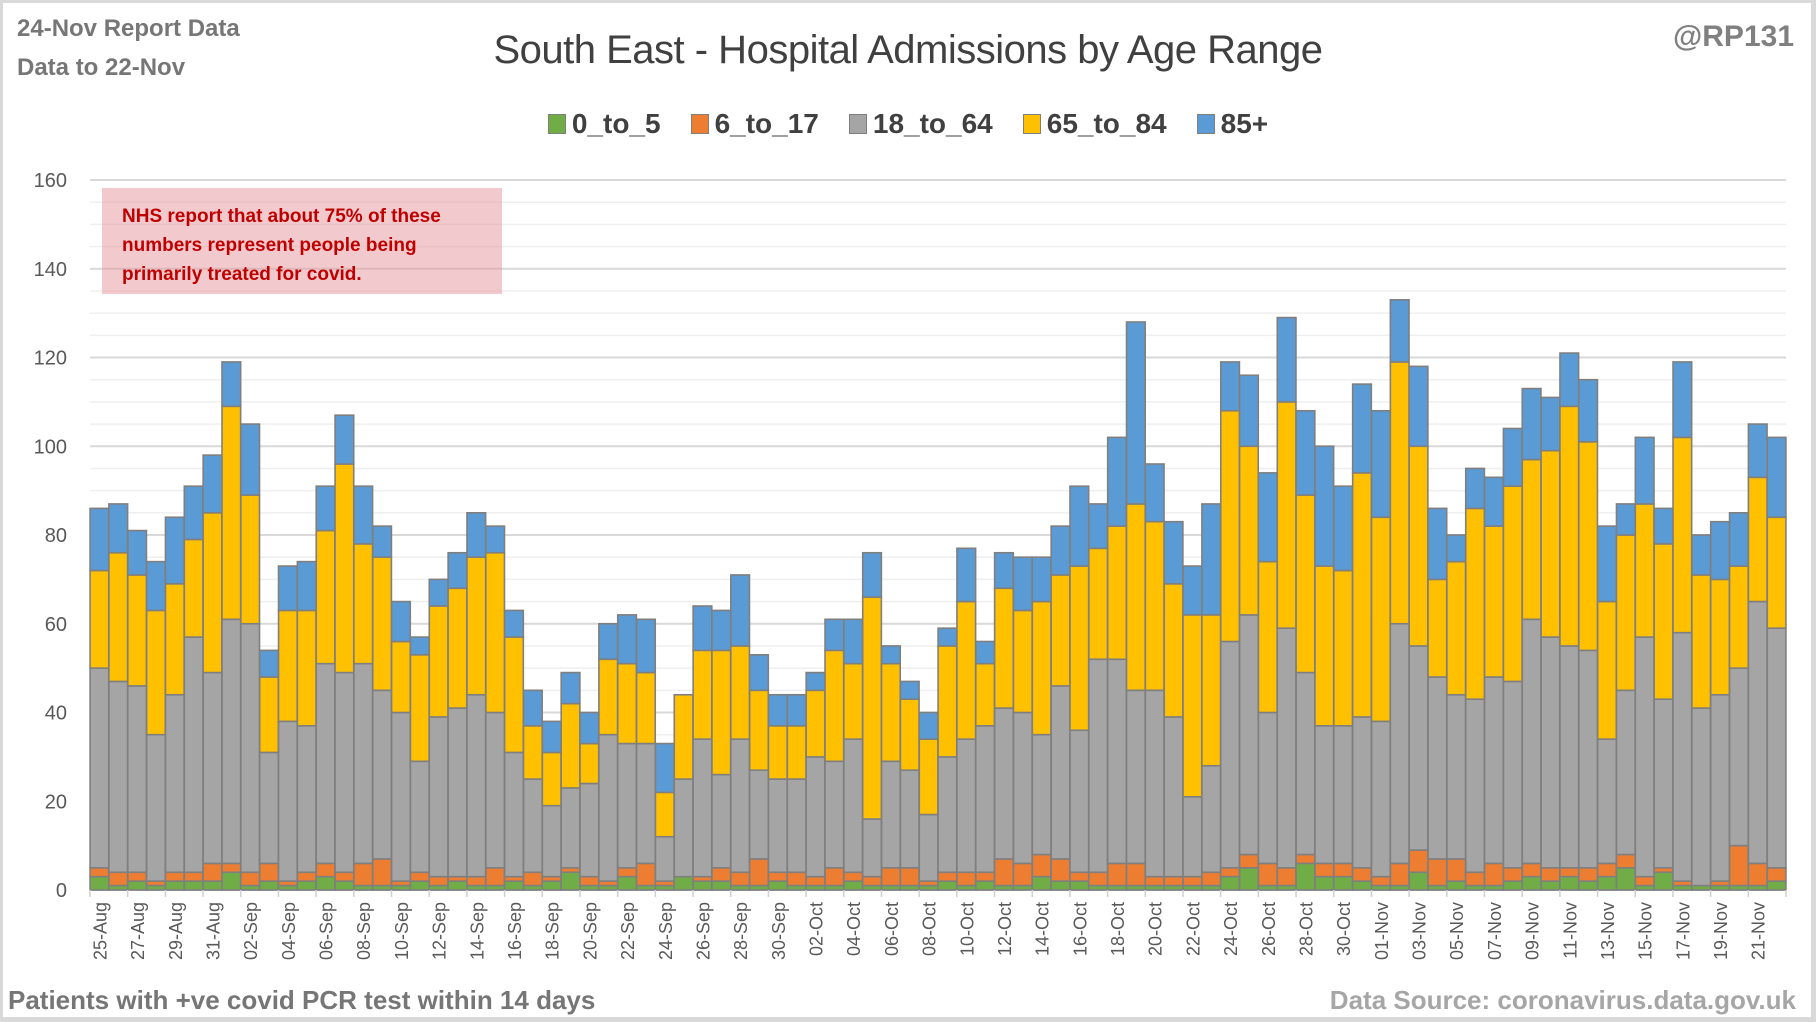 Image resolution: width=1816 pixels, height=1022 pixels. What do you see at coordinates (1173, 705) in the screenshot?
I see `bar-21-Oct` at bounding box center [1173, 705].